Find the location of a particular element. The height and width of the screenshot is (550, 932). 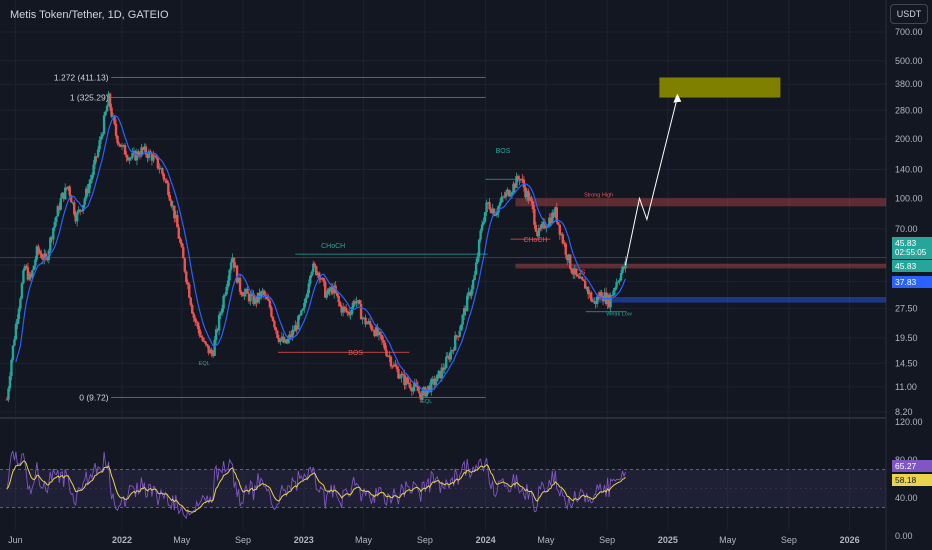

last-price-badge: 45.83 02:55:05 is located at coordinates (912, 248).